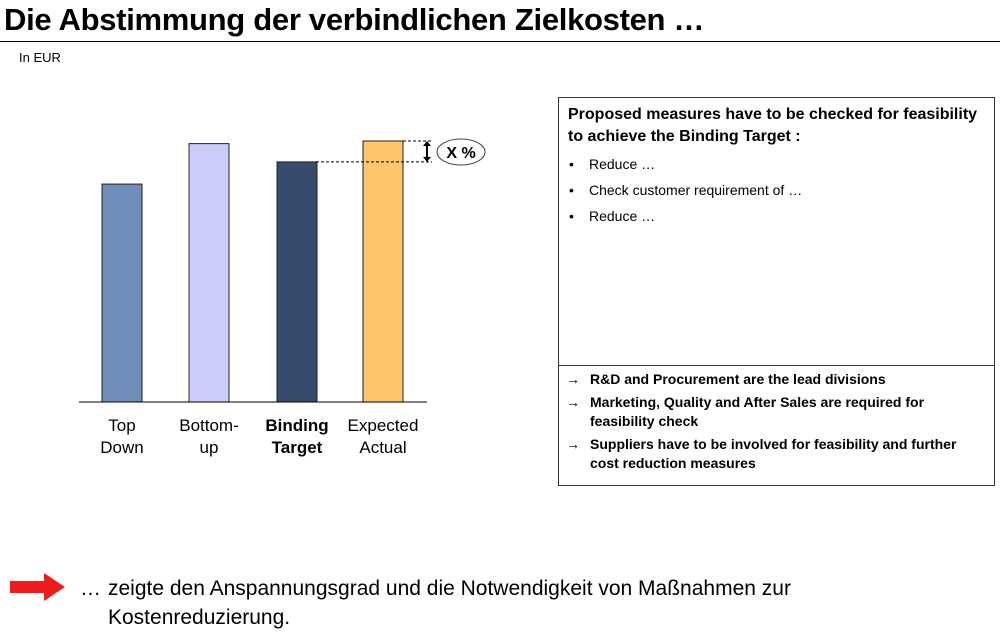 The image size is (1000, 632). Describe the element at coordinates (209, 273) in the screenshot. I see `bar-bottom-up` at that location.